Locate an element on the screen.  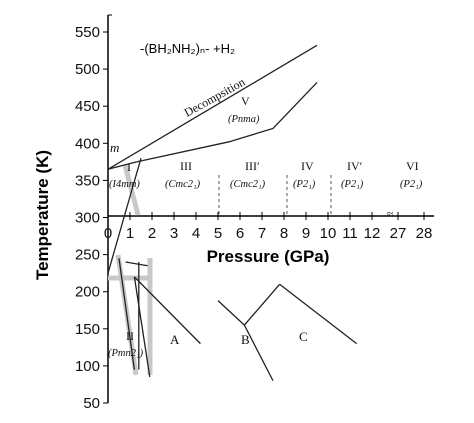
phase-IV-sub: (P2₁) is located at coordinates (304, 184).